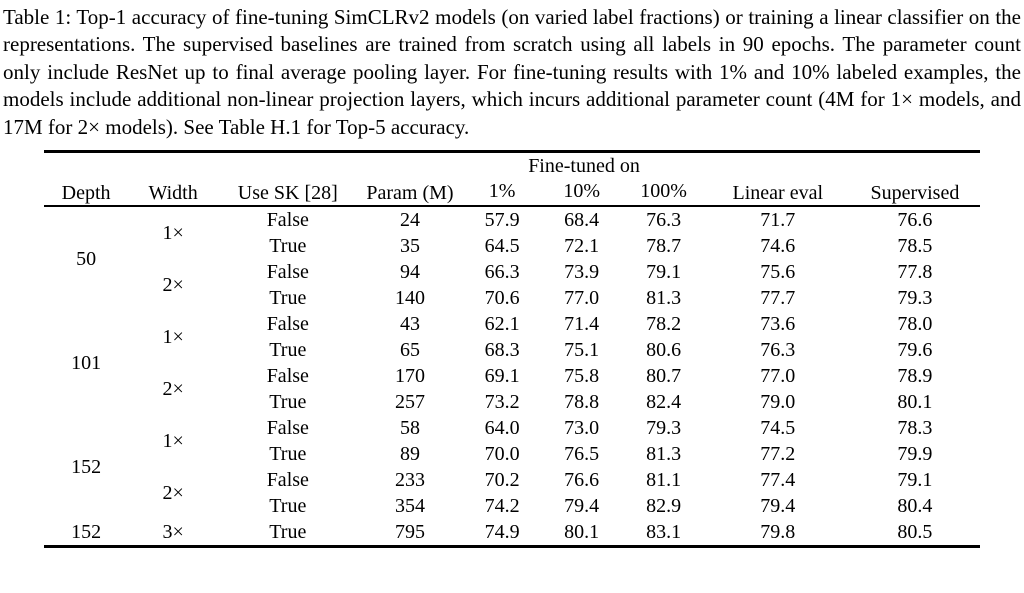 This screenshot has height=593, width=1024. I want to click on cell-linear-eval: 76.3, so click(778, 350).